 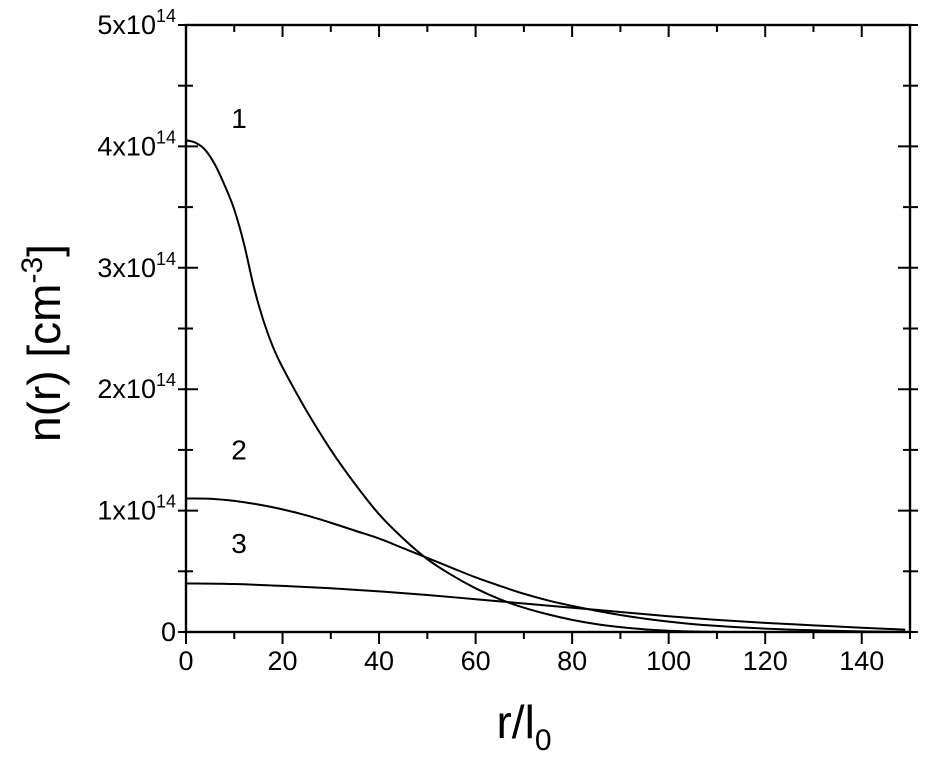 What do you see at coordinates (136, 387) in the screenshot?
I see `y-tick-label: 2x10¹⁴` at bounding box center [136, 387].